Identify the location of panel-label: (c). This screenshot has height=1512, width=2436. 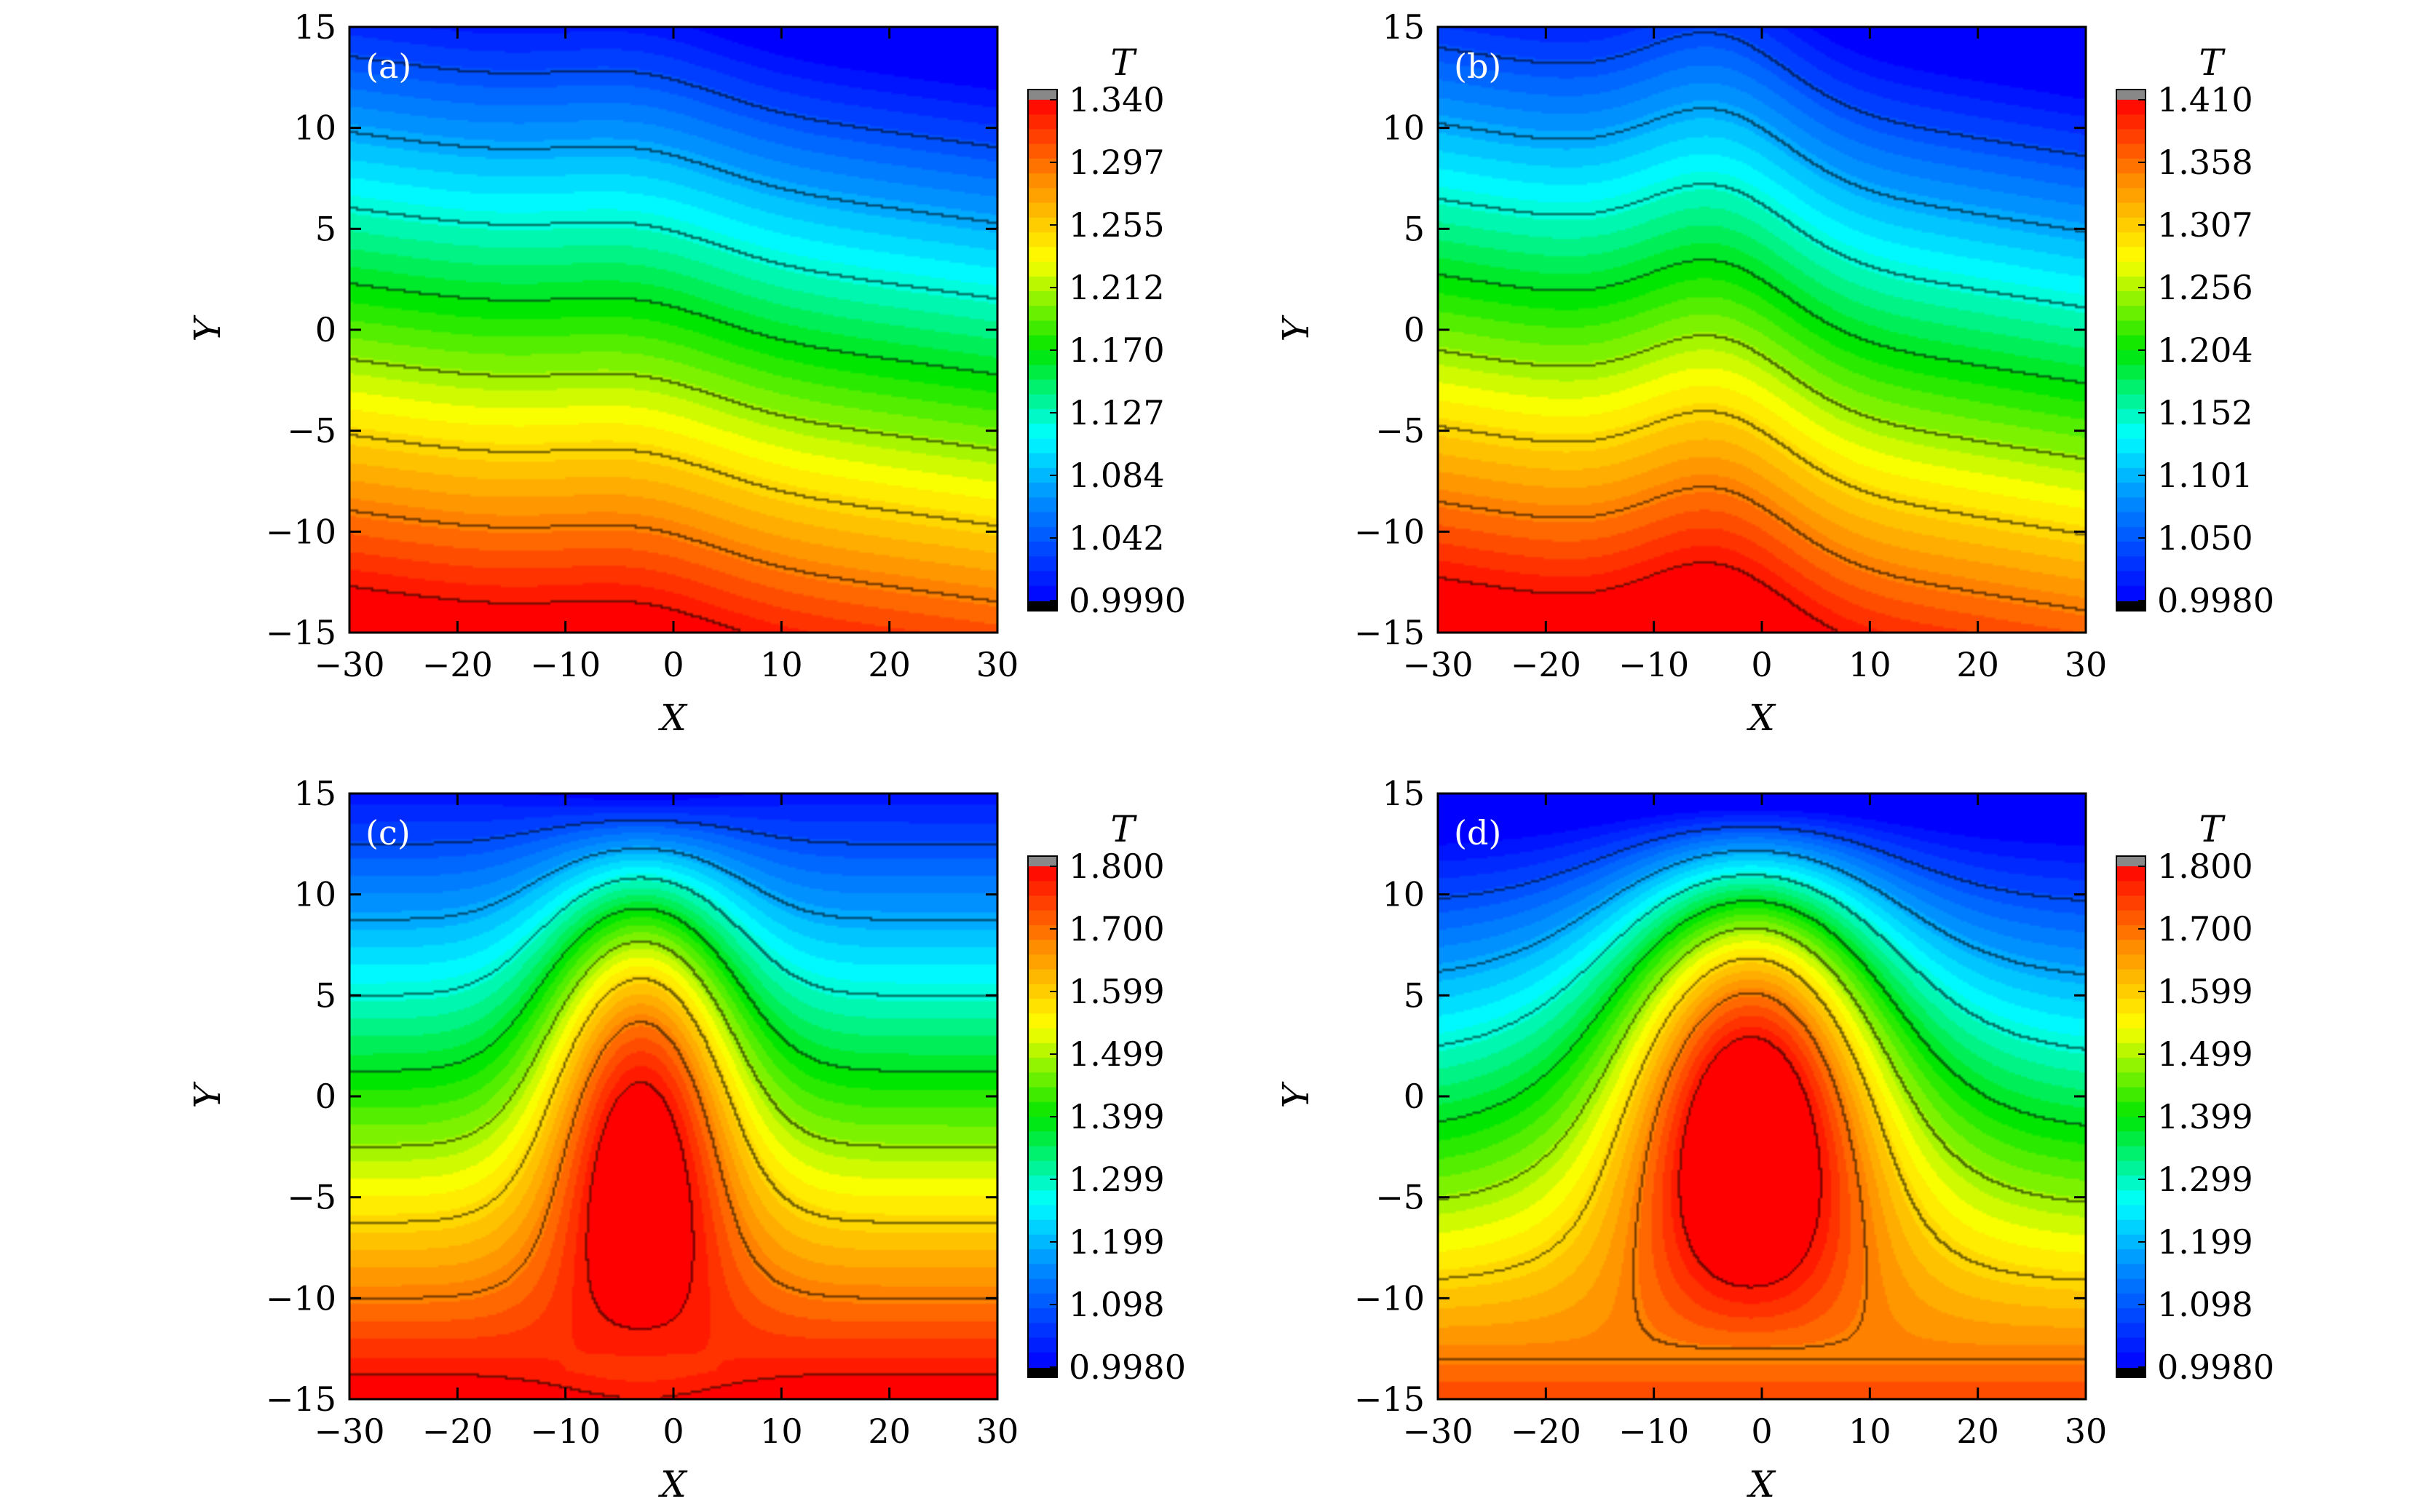
(388, 832).